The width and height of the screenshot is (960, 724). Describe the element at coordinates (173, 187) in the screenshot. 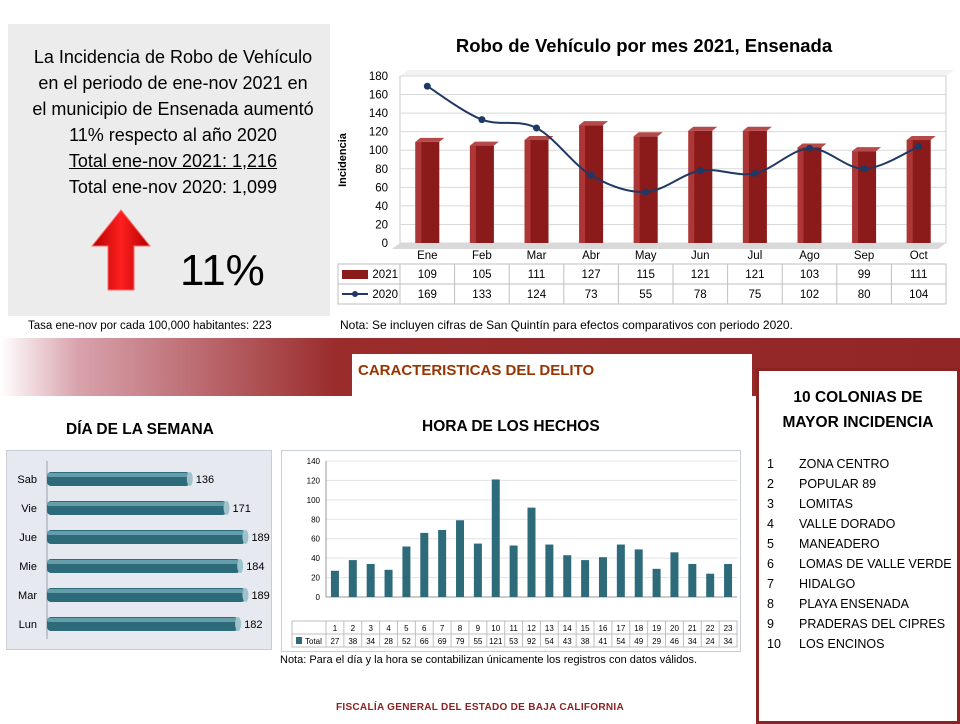

I see `summary-total-2020: Total ene-nov 2020: 1,099` at that location.